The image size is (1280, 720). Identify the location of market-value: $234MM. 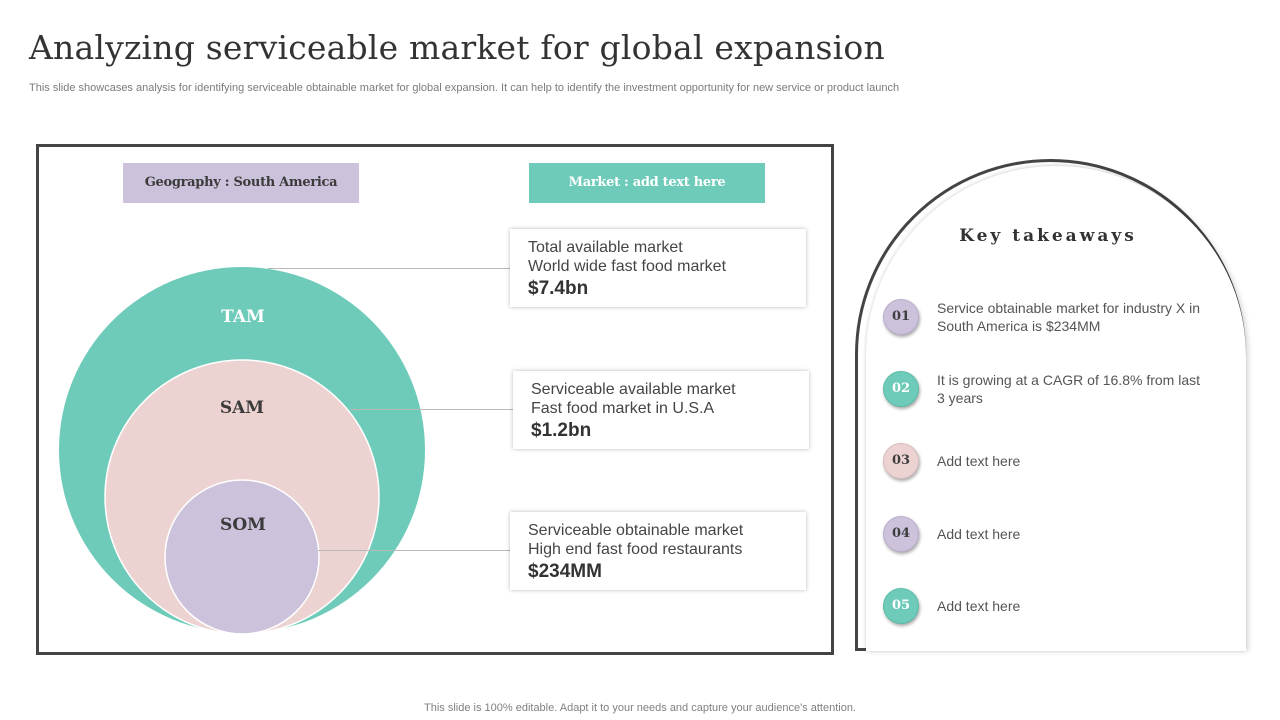
(565, 571).